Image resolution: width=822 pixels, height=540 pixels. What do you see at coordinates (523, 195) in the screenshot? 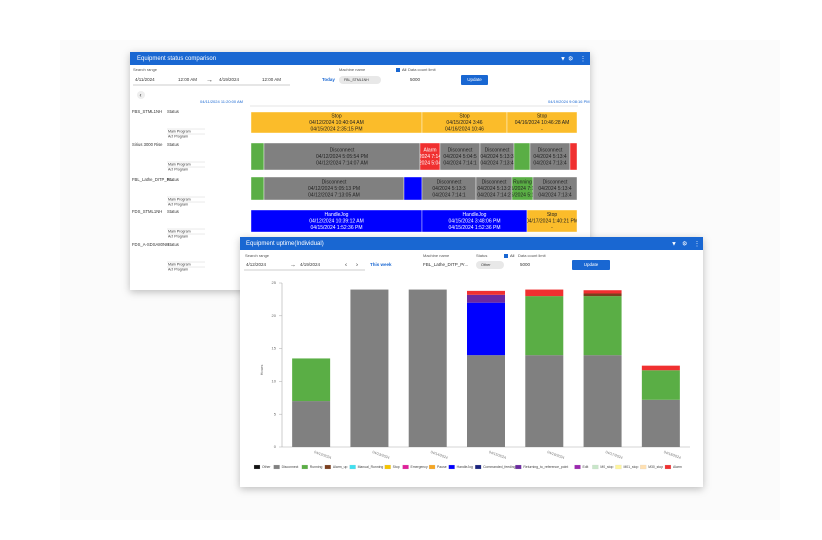
I see `block-text: 6/2024 5:1` at bounding box center [523, 195].